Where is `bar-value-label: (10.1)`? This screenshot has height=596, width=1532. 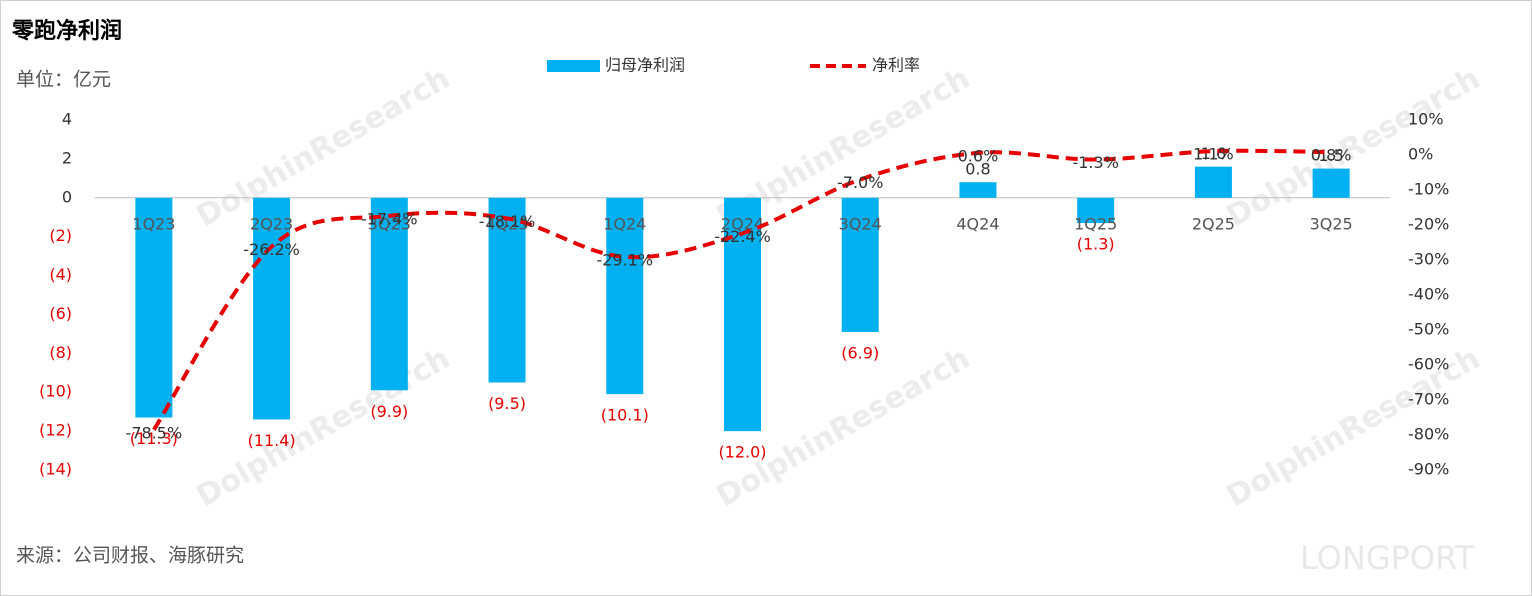 bar-value-label: (10.1) is located at coordinates (625, 415).